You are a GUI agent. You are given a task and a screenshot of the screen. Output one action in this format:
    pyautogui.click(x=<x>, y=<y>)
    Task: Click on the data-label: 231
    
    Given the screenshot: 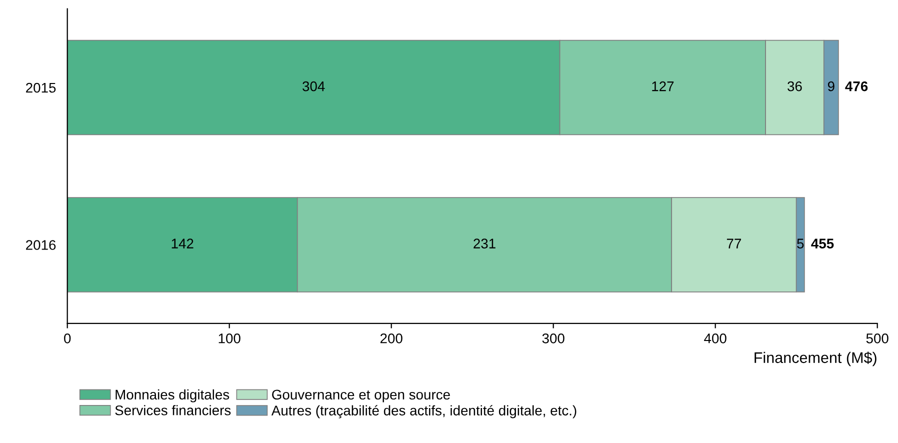 What is the action you would take?
    pyautogui.click(x=485, y=243)
    